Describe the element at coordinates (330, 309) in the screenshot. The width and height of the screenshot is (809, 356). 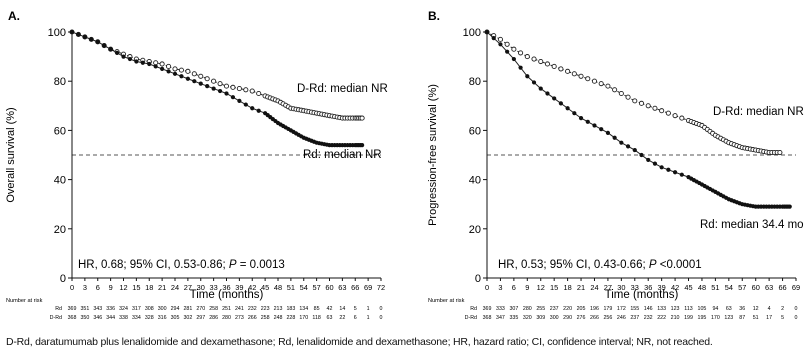
I see `risk-value: 42` at that location.